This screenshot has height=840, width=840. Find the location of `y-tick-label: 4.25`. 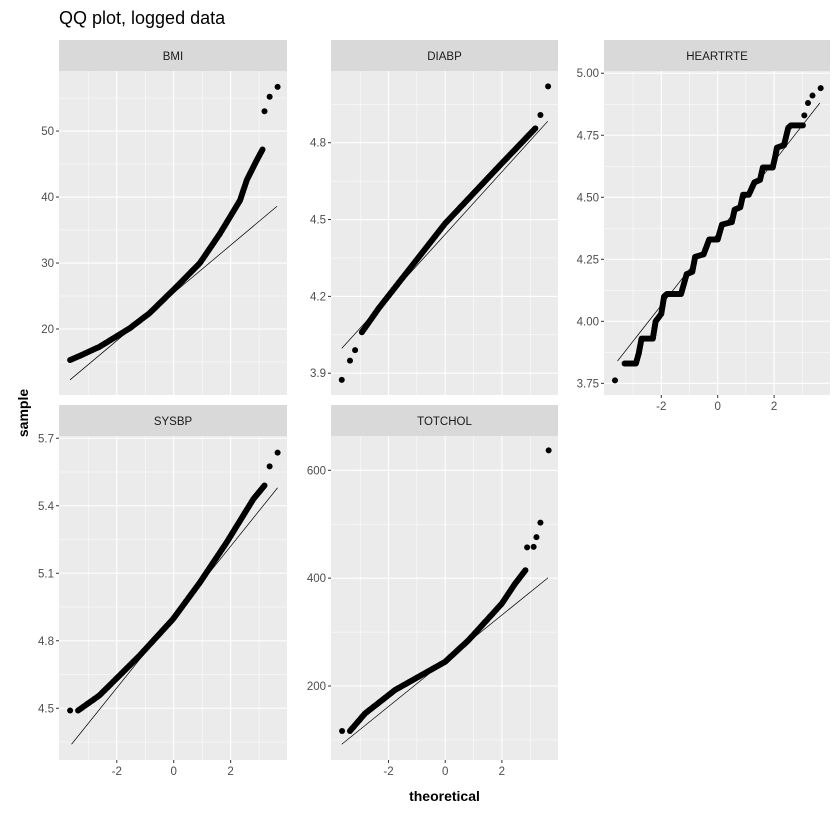

y-tick-label: 4.25 is located at coordinates (588, 260).